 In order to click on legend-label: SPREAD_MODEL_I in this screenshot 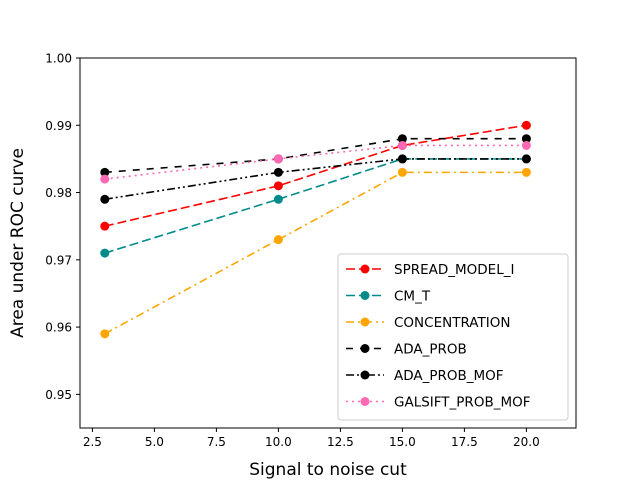, I will do `click(454, 270)`.